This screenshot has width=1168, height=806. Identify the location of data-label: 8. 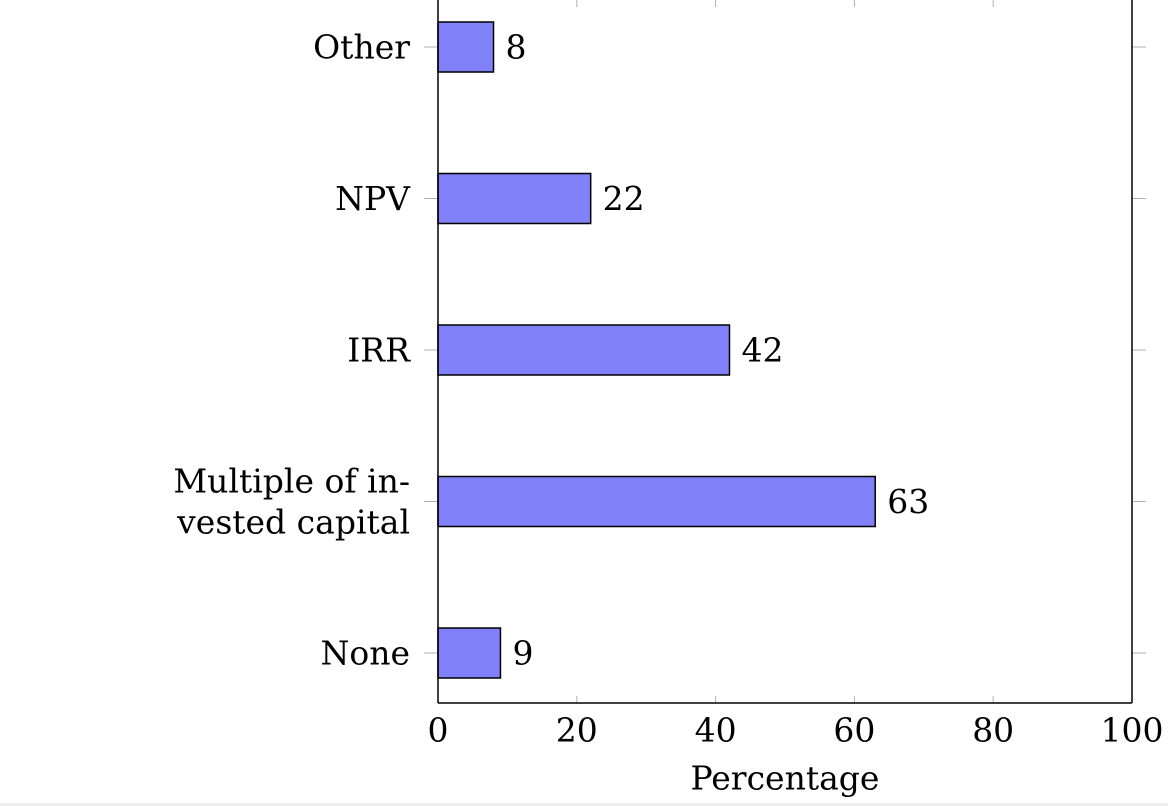
(516, 47).